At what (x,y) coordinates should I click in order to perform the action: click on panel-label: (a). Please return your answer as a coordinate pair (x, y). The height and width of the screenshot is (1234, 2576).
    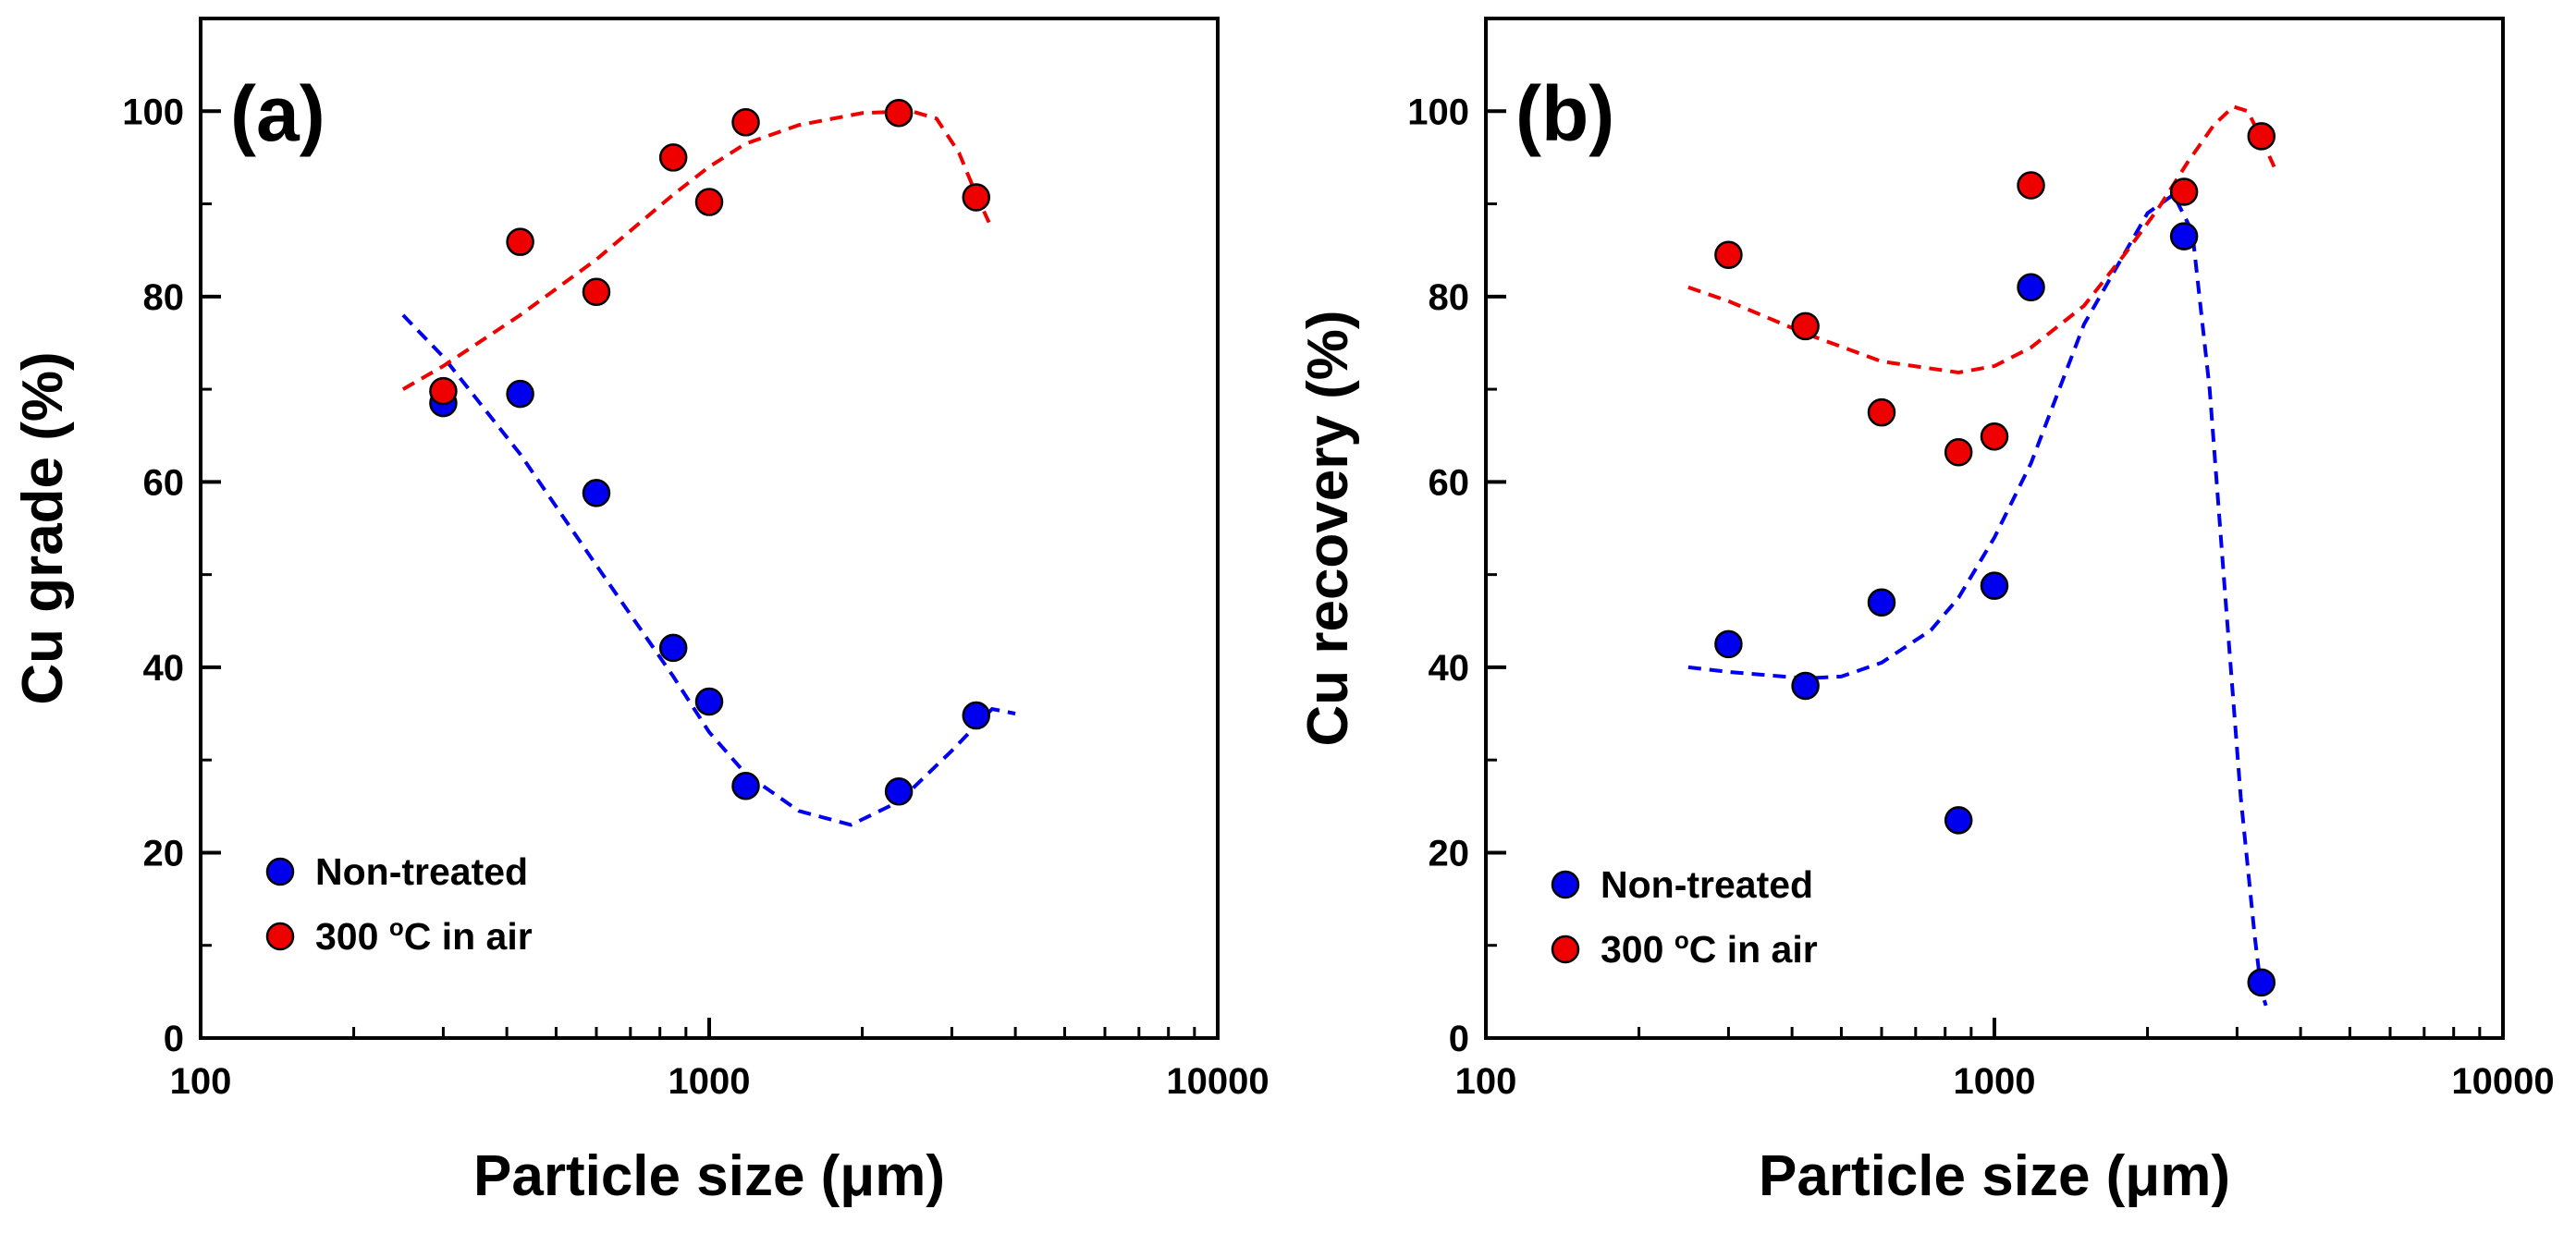
    Looking at the image, I should click on (278, 113).